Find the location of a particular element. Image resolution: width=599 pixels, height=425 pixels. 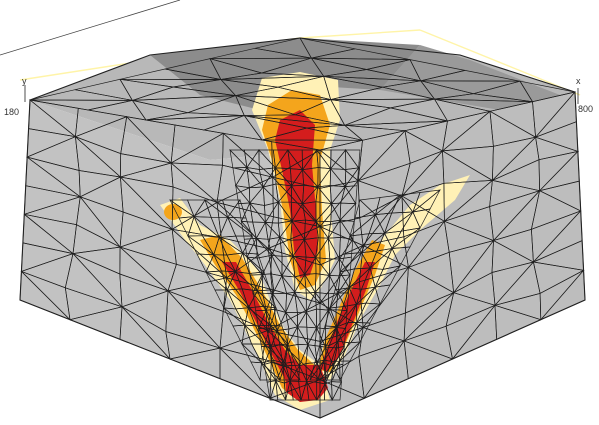

right-axis-letter: x is located at coordinates (578, 81).